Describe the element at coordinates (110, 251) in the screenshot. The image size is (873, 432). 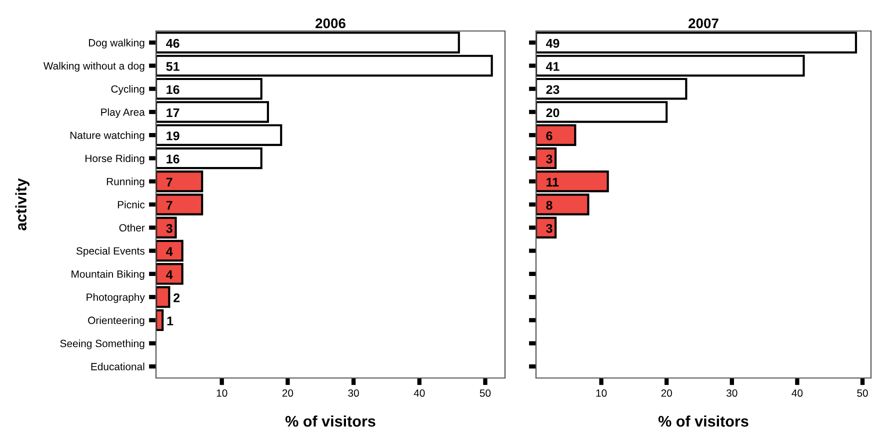
I see `y-tick-label: Special Events` at that location.